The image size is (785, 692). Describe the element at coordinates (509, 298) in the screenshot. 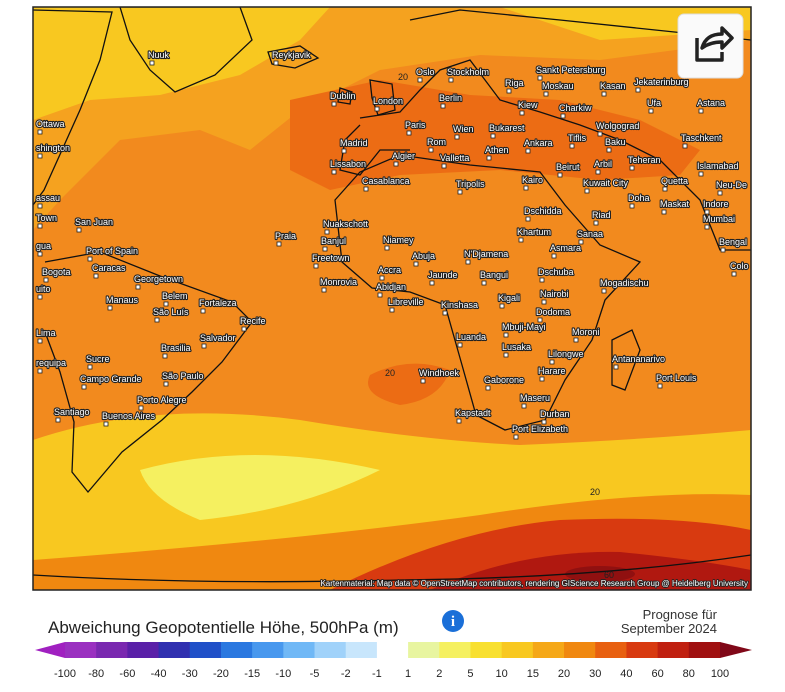

I see `city-label: Kigali` at that location.